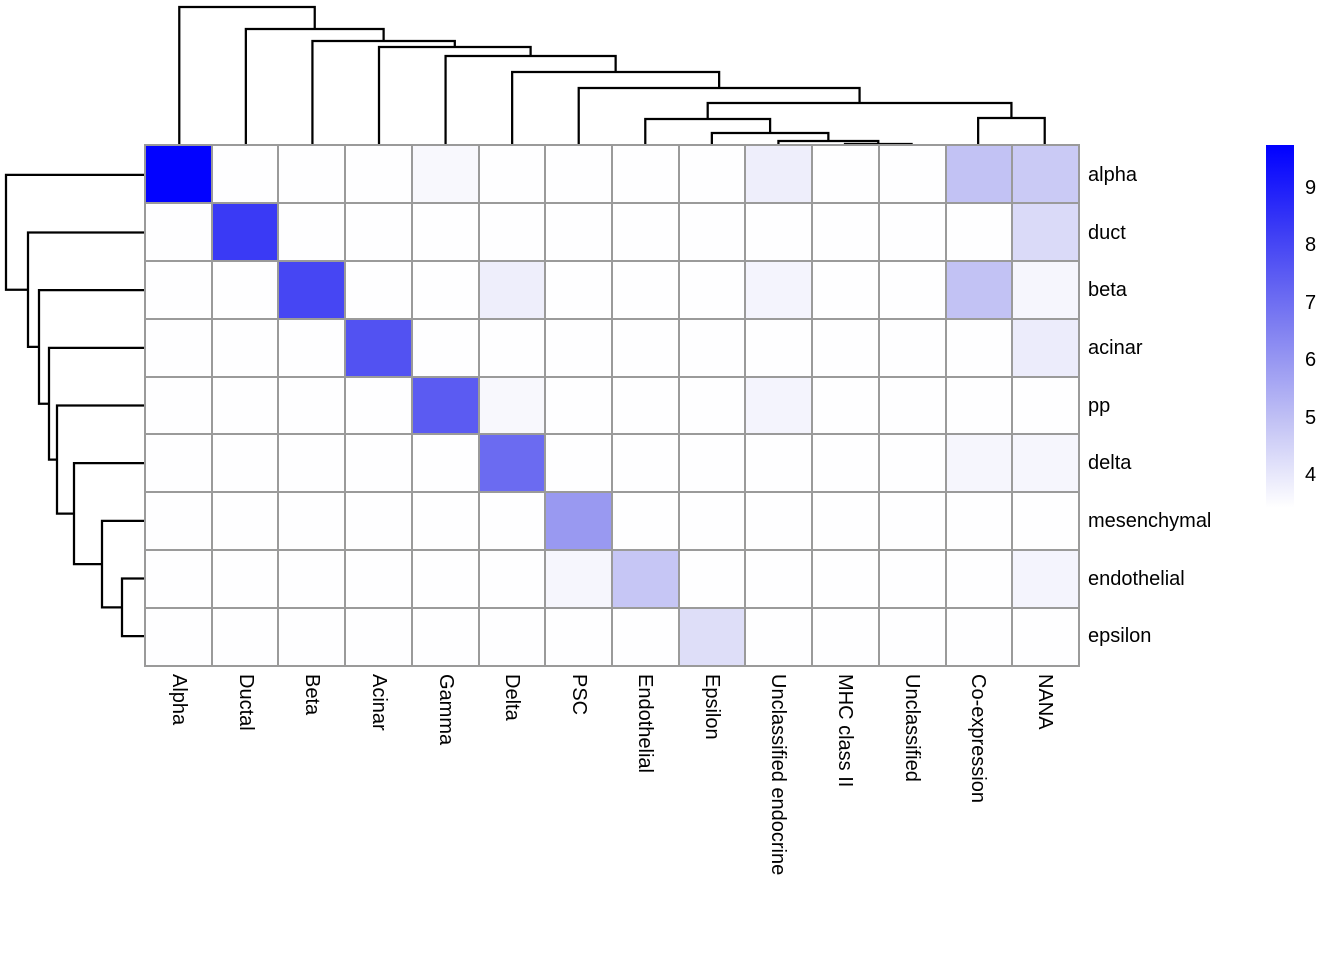  What do you see at coordinates (1150, 520) in the screenshot?
I see `row-label: mesenchymal` at bounding box center [1150, 520].